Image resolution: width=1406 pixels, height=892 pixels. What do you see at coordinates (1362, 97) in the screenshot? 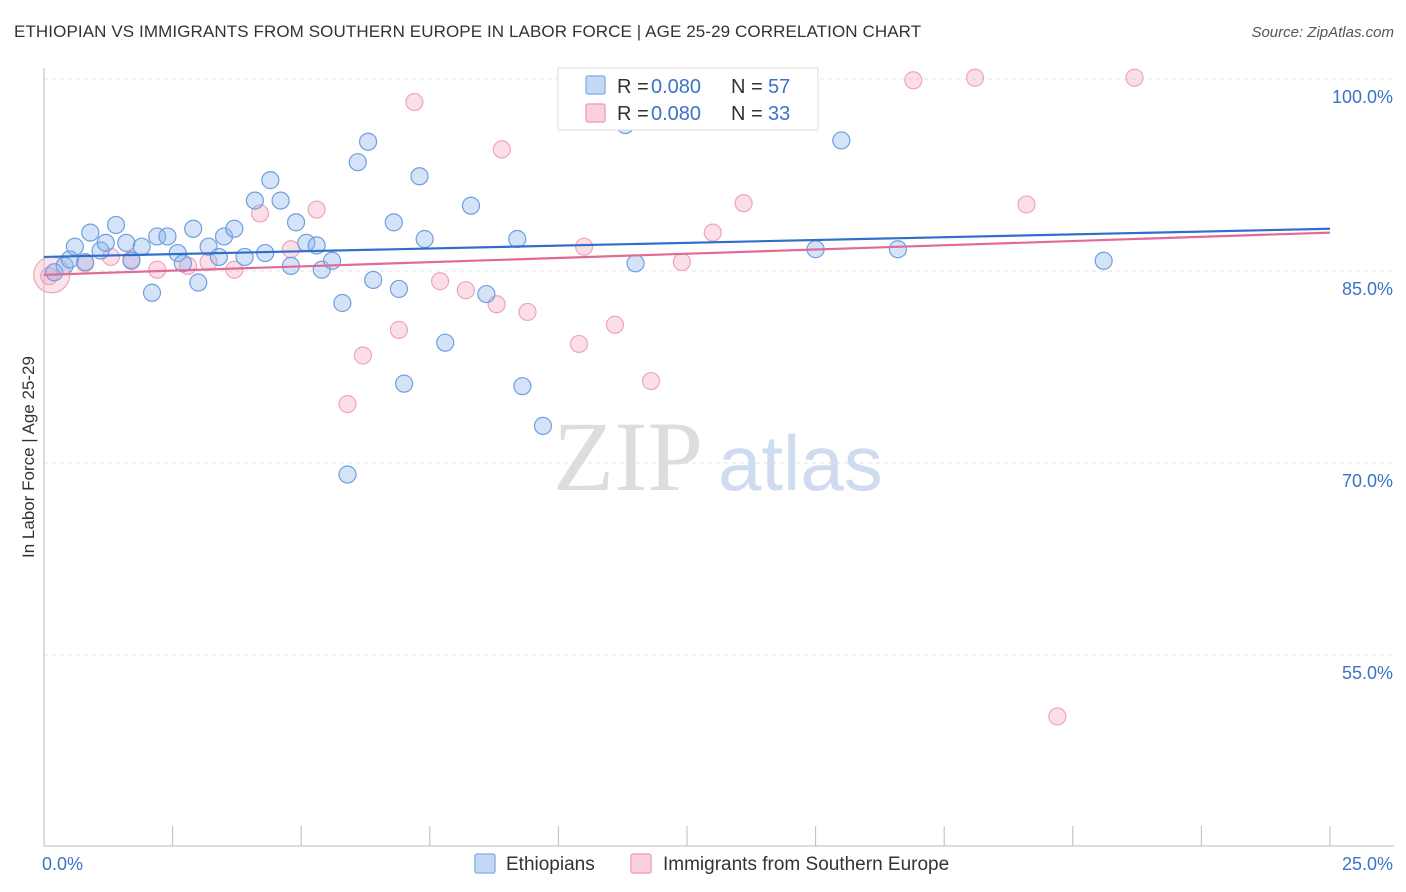
I see `y-tick-label: 100.0%` at bounding box center [1362, 97].